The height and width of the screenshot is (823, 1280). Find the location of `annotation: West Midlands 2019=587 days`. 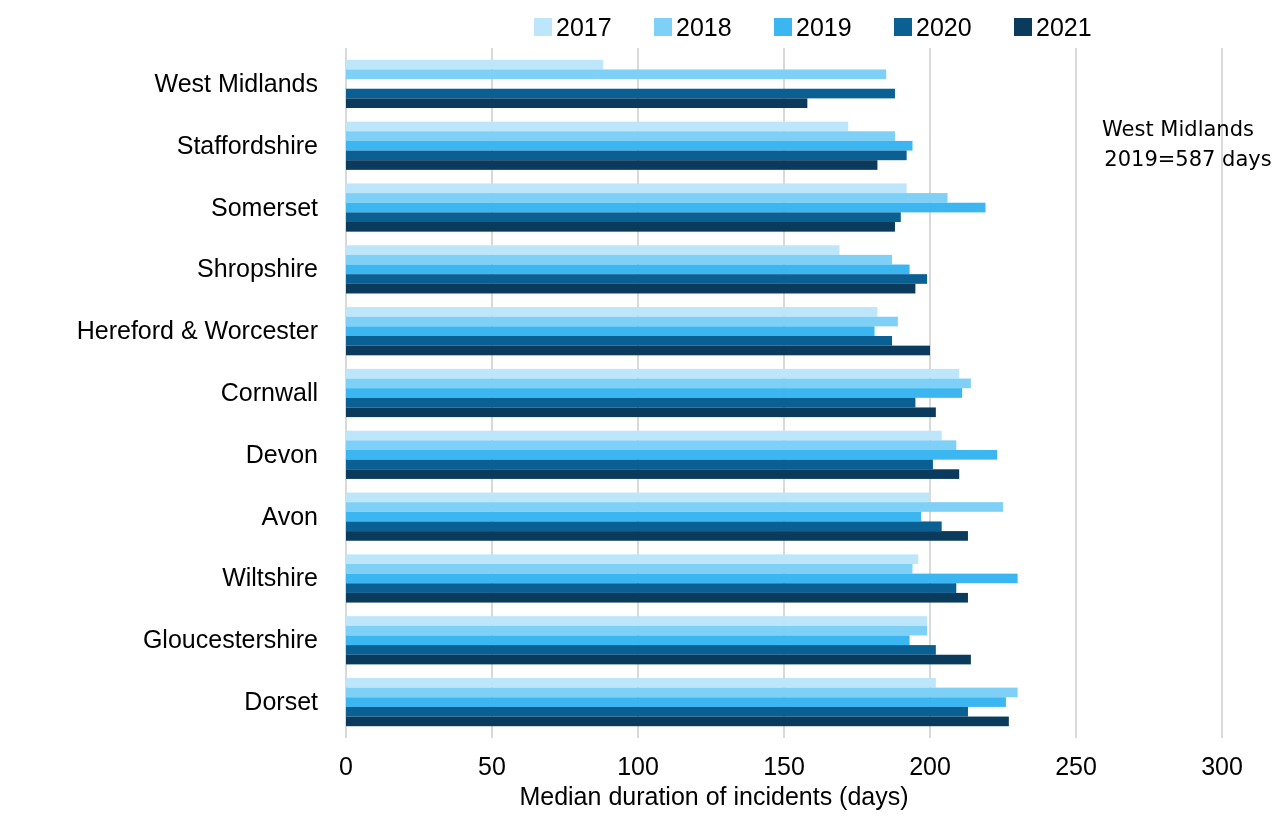

annotation: West Midlands 2019=587 days is located at coordinates (1187, 144).